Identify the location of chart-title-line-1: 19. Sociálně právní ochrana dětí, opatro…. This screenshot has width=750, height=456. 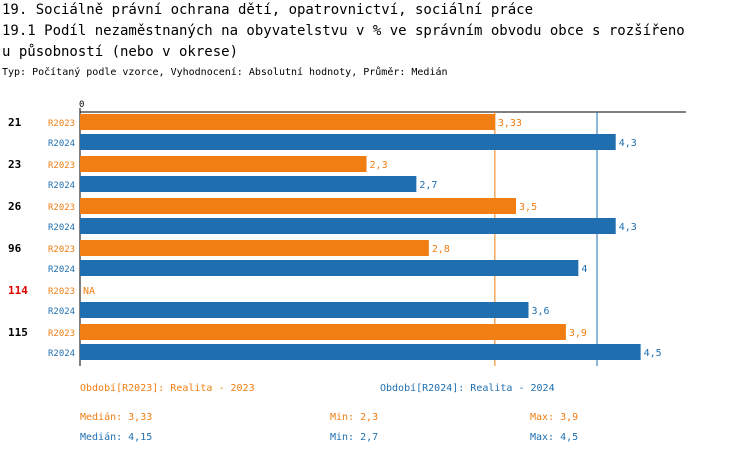
(268, 10).